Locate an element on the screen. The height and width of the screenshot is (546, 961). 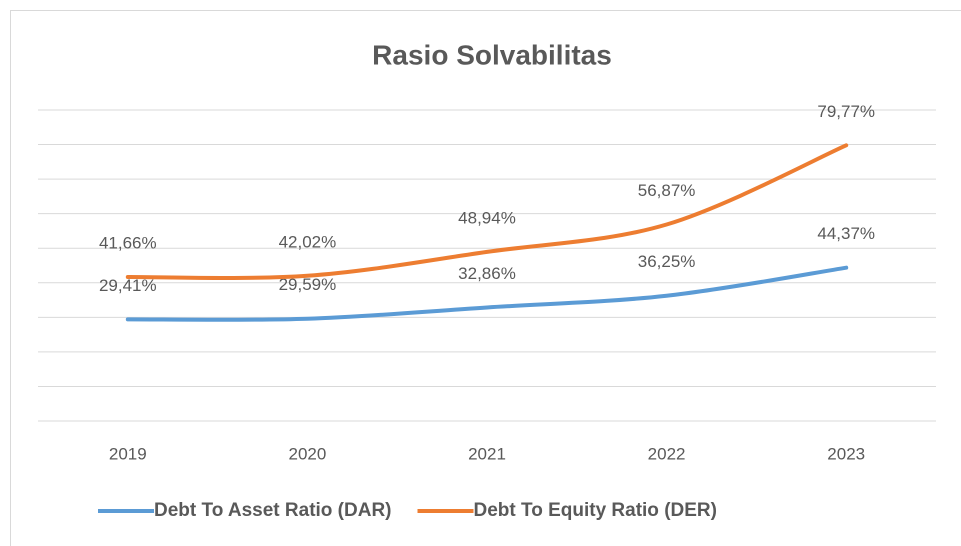
x-tick-label: 2022 is located at coordinates (667, 453).